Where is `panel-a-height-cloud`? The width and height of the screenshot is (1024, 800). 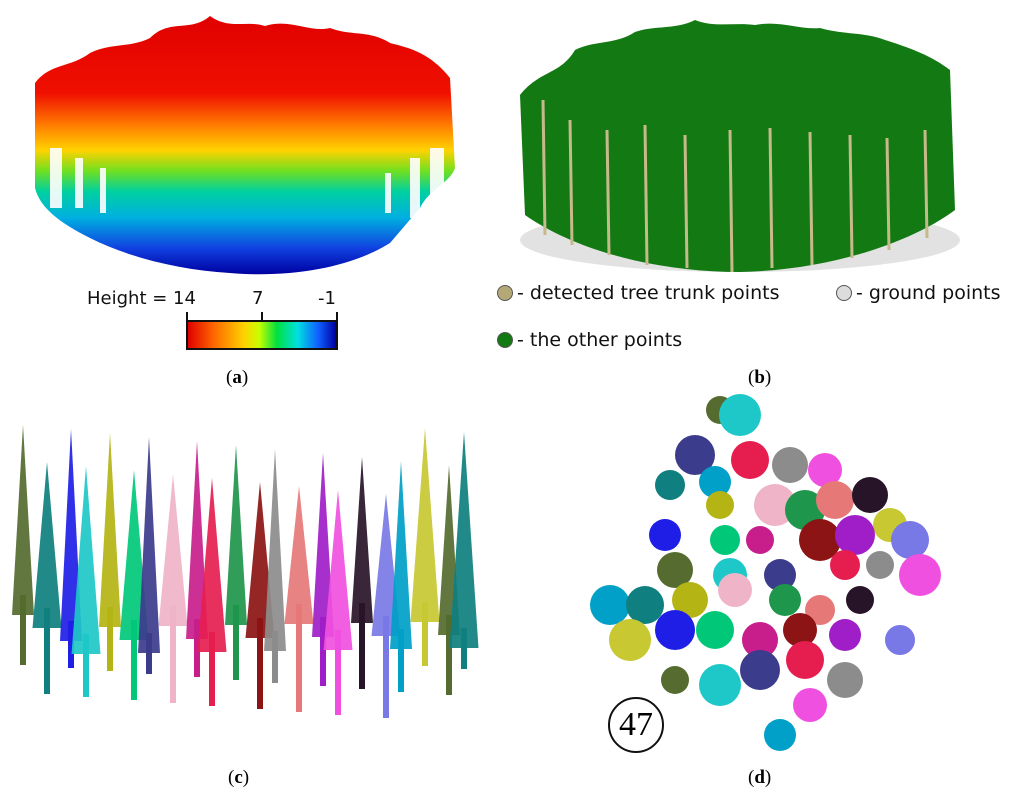 panel-a-height-cloud is located at coordinates (245, 145).